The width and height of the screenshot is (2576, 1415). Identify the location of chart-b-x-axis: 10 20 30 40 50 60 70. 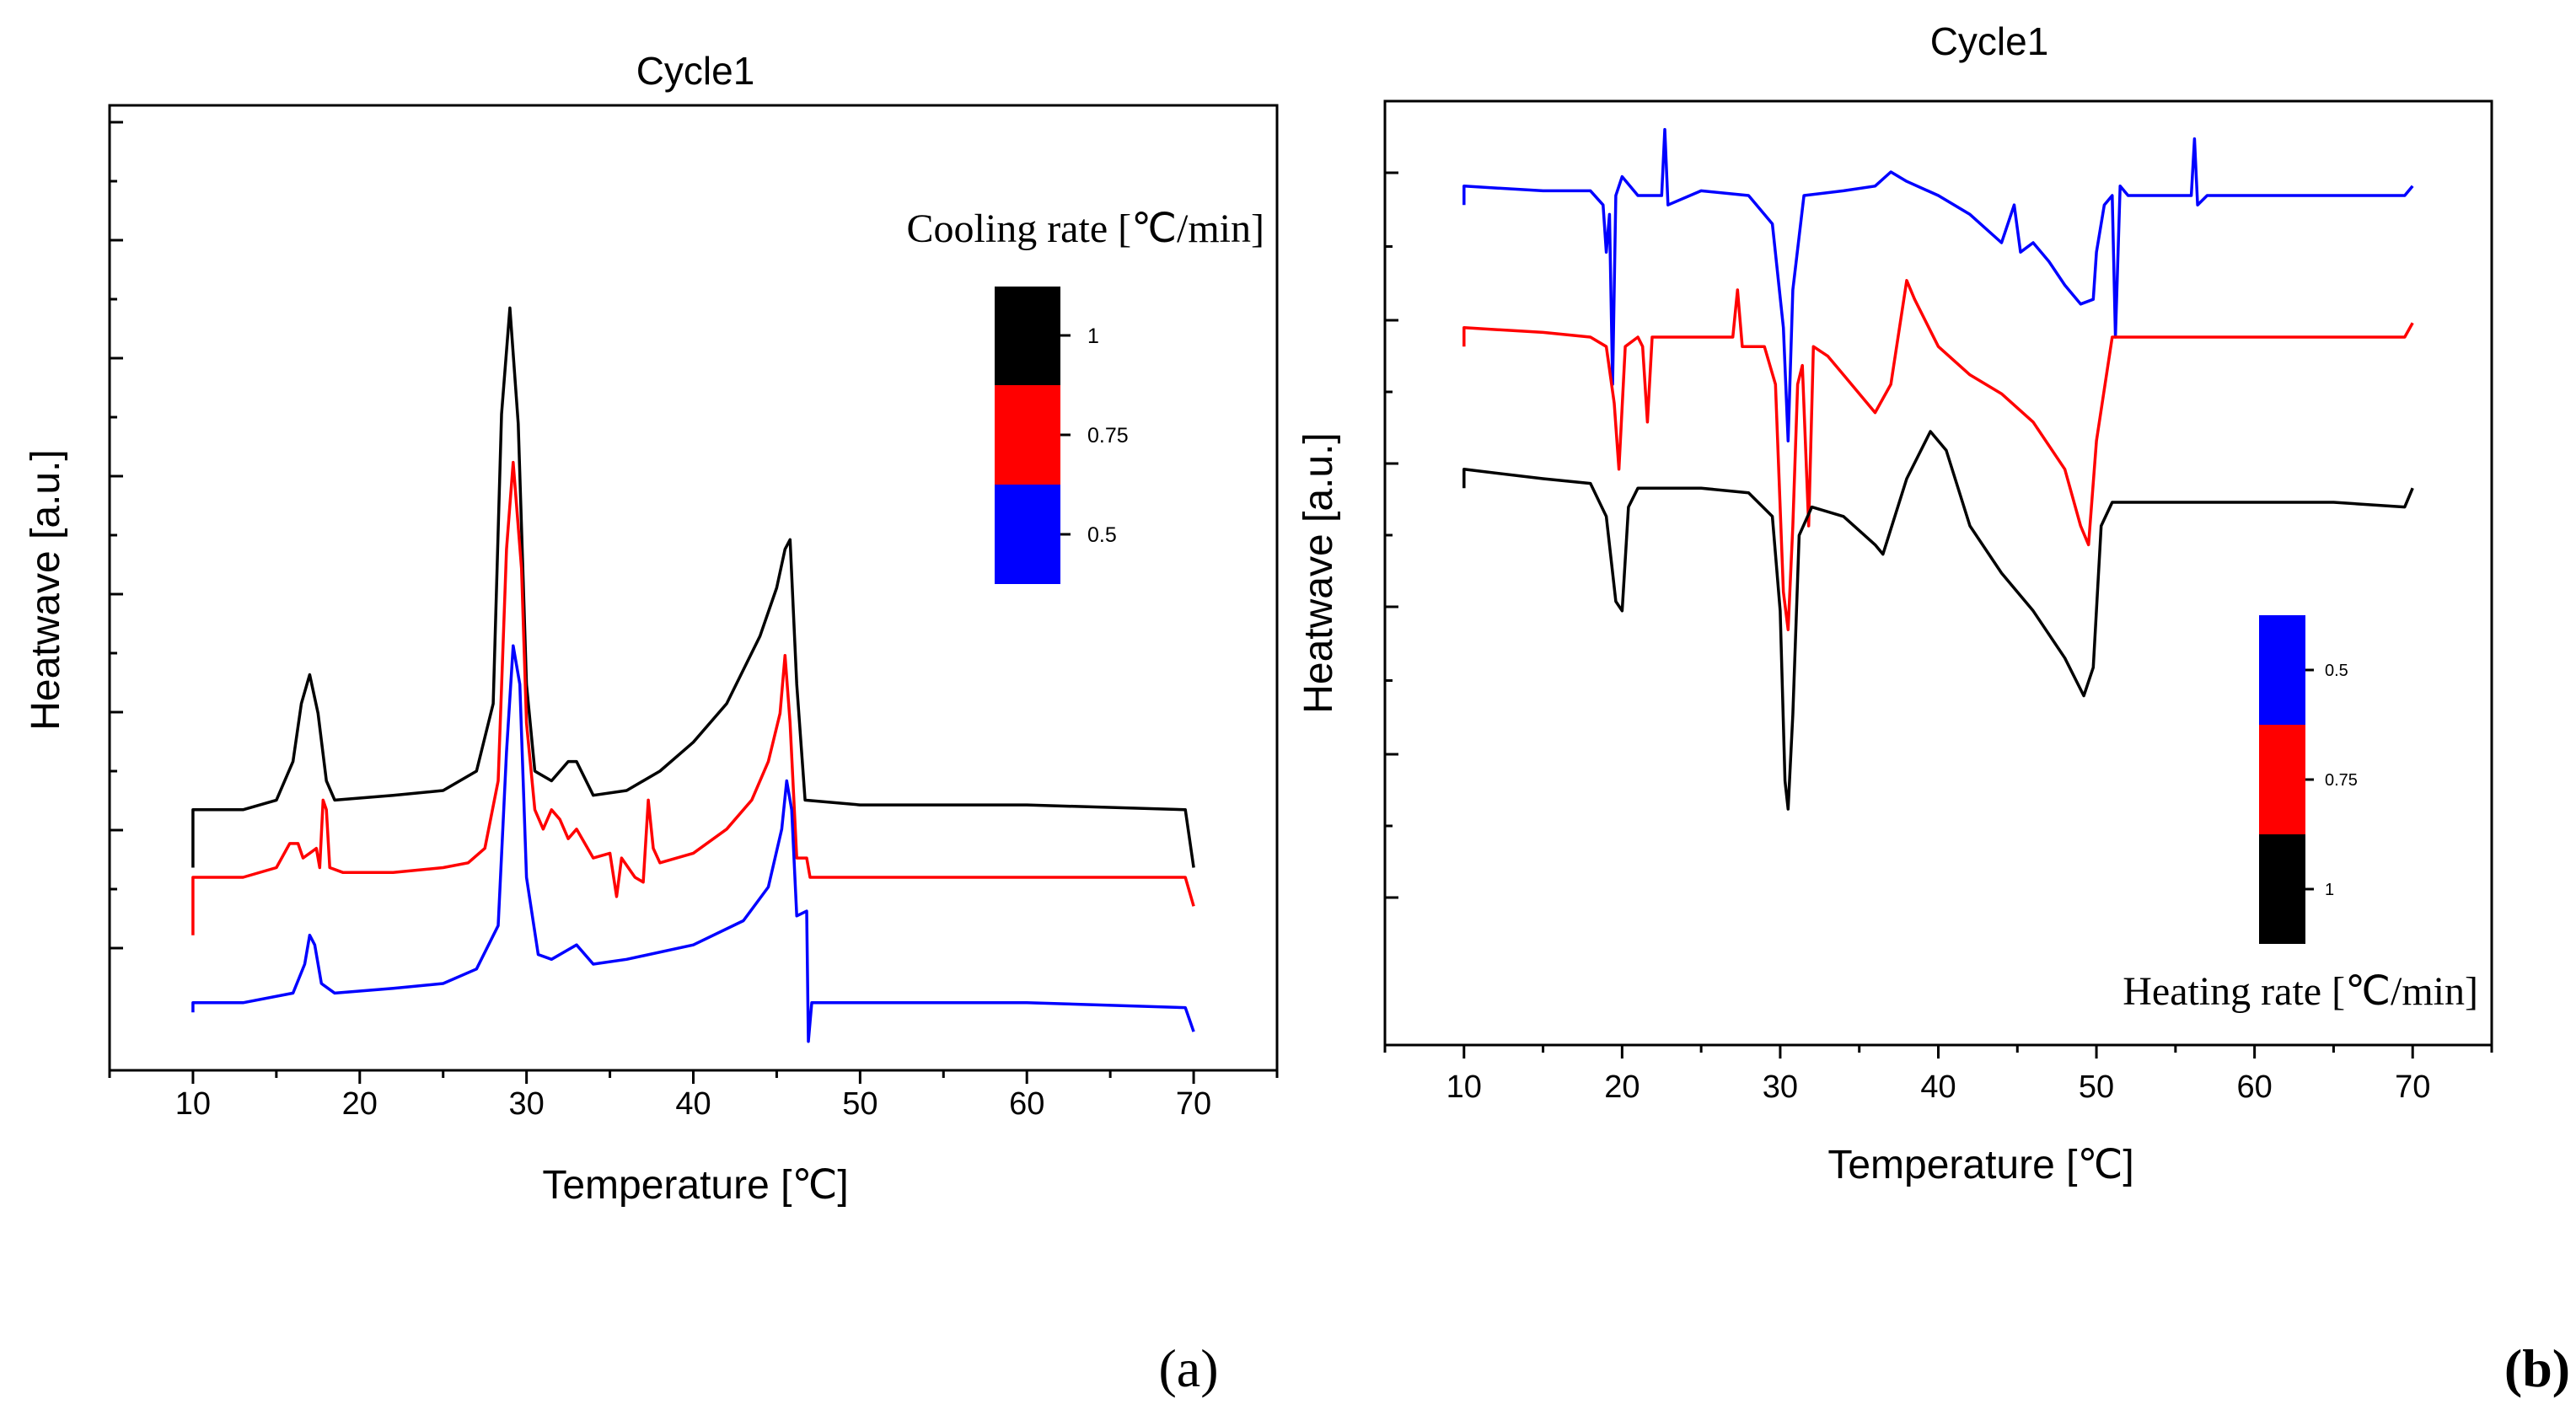
(1938, 1075).